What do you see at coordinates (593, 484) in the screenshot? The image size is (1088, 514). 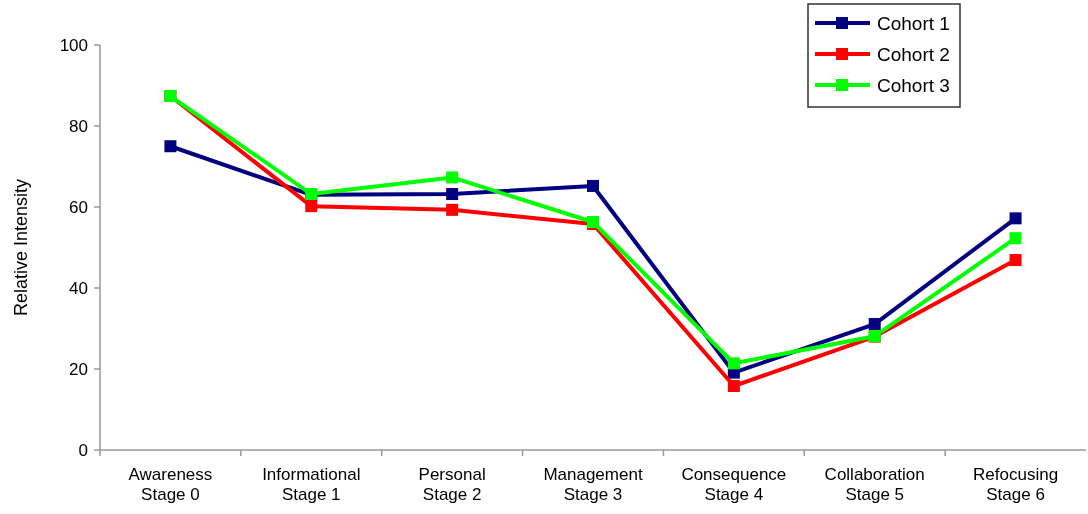 I see `x-tick-label: Management Stage 3` at bounding box center [593, 484].